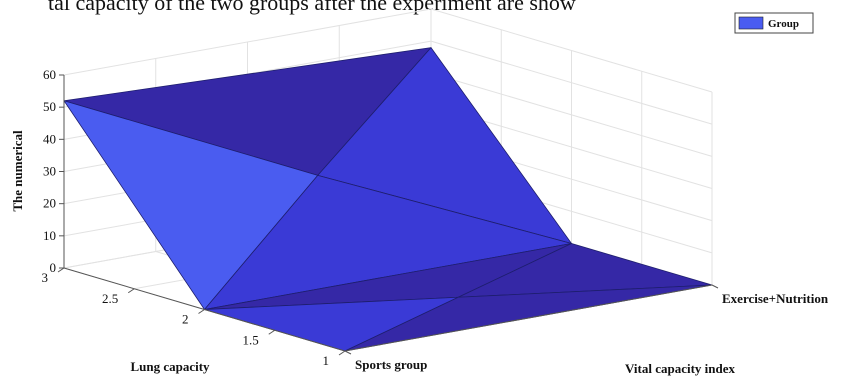 This screenshot has height=376, width=858. I want to click on legend: Group, so click(774, 23).